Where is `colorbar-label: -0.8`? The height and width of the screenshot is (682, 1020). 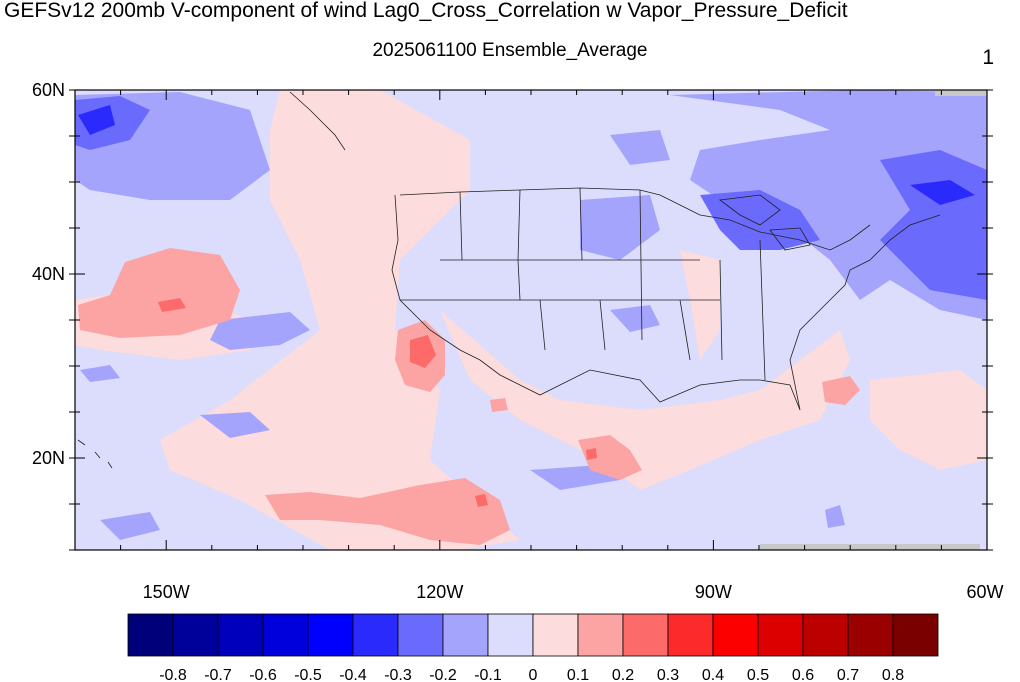 colorbar-label: -0.8 is located at coordinates (173, 674).